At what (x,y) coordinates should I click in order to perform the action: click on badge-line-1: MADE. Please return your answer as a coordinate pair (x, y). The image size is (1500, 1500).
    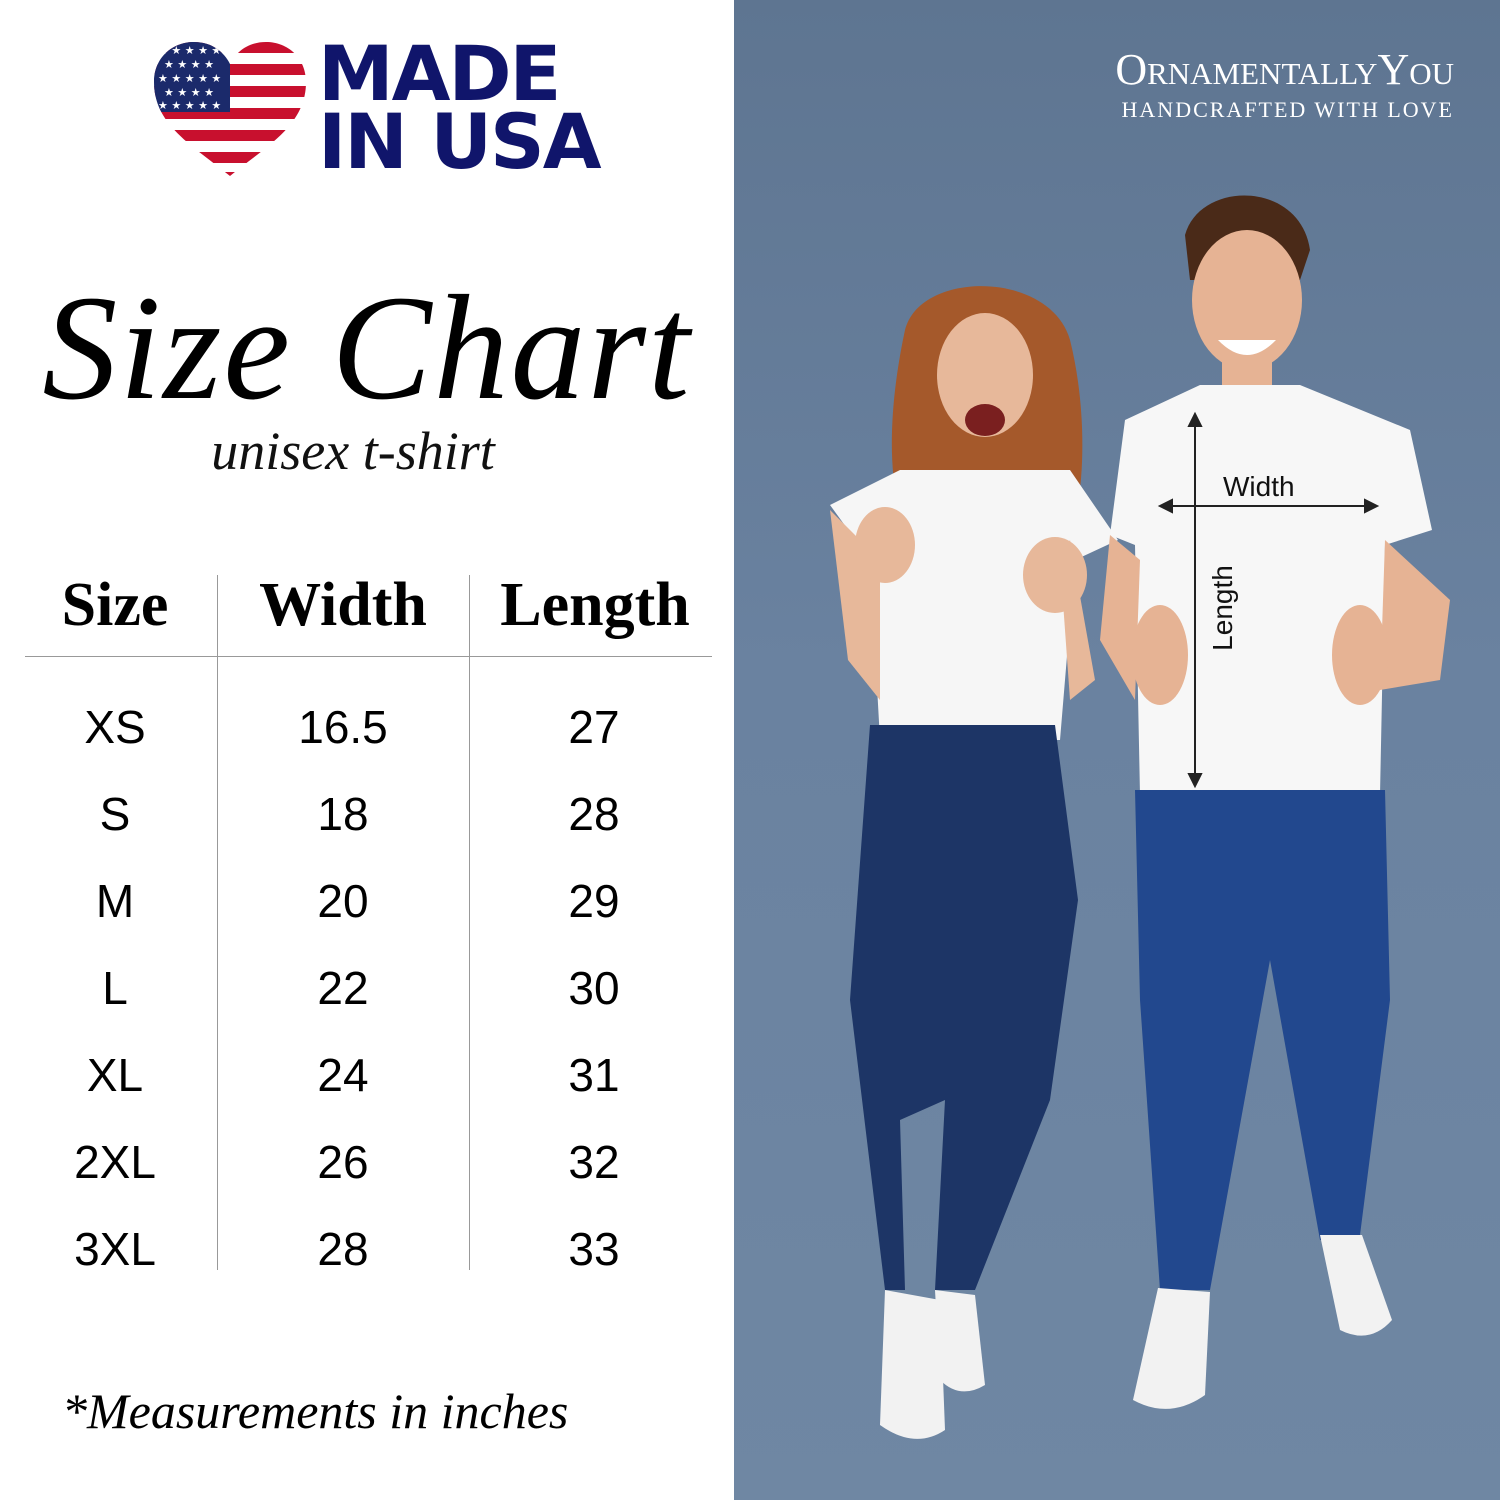
    Looking at the image, I should click on (439, 73).